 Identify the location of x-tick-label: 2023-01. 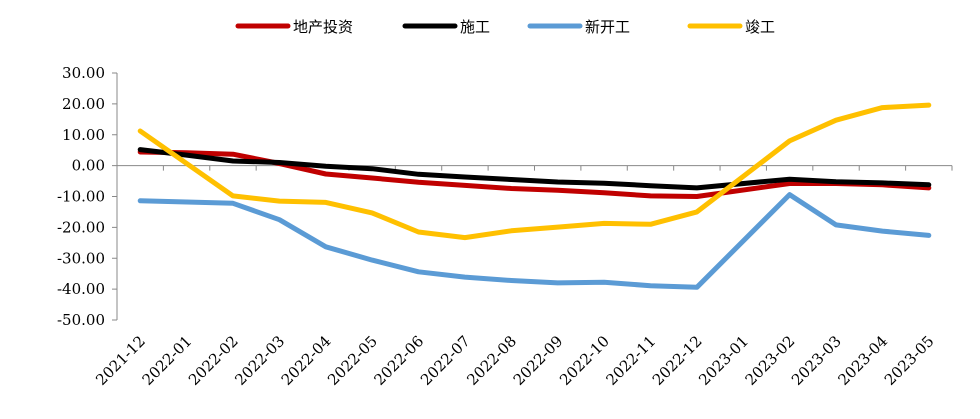
(723, 360).